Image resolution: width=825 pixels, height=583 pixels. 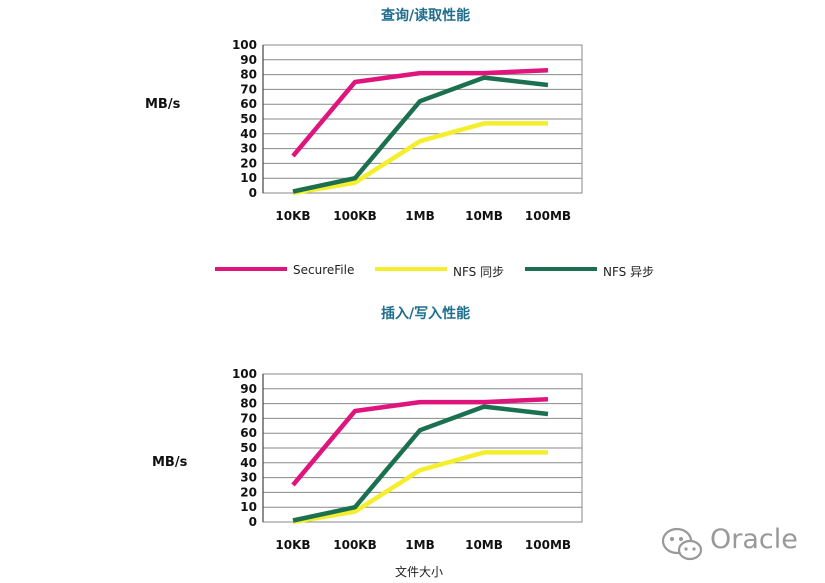 I want to click on wechat-icon, so click(x=682, y=544).